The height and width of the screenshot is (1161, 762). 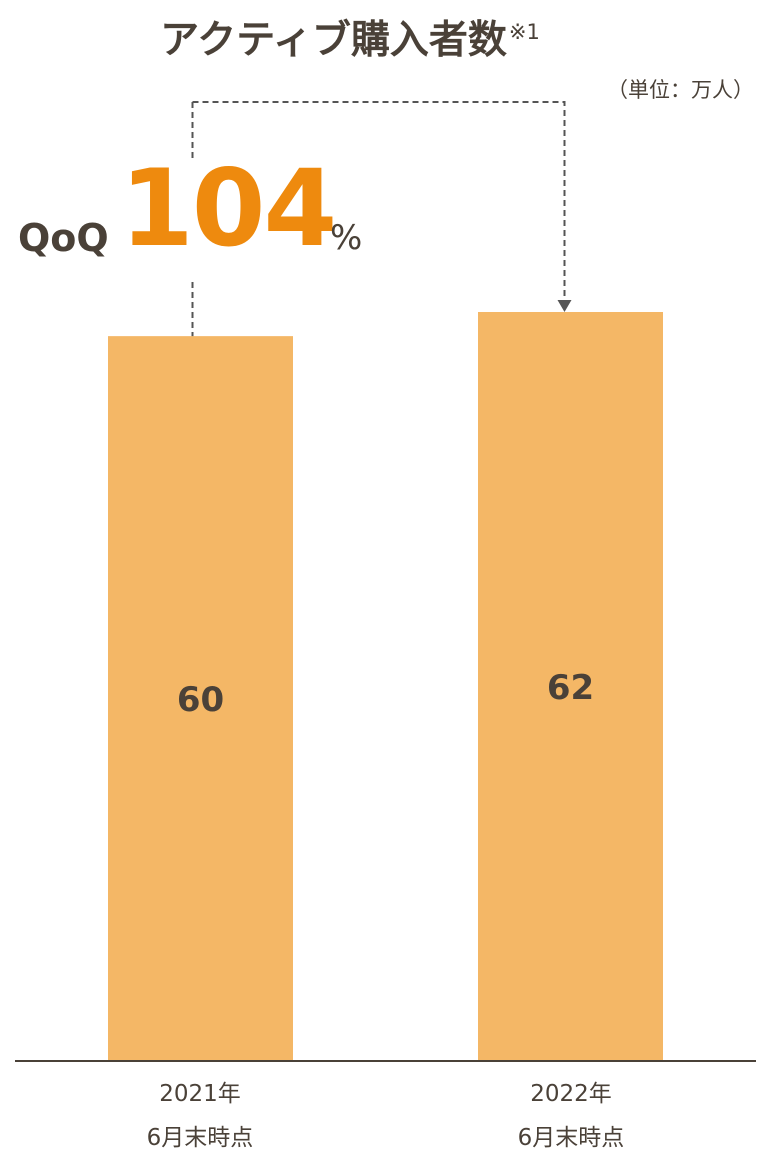 What do you see at coordinates (200, 1094) in the screenshot?
I see `x-tick-year: 2021年` at bounding box center [200, 1094].